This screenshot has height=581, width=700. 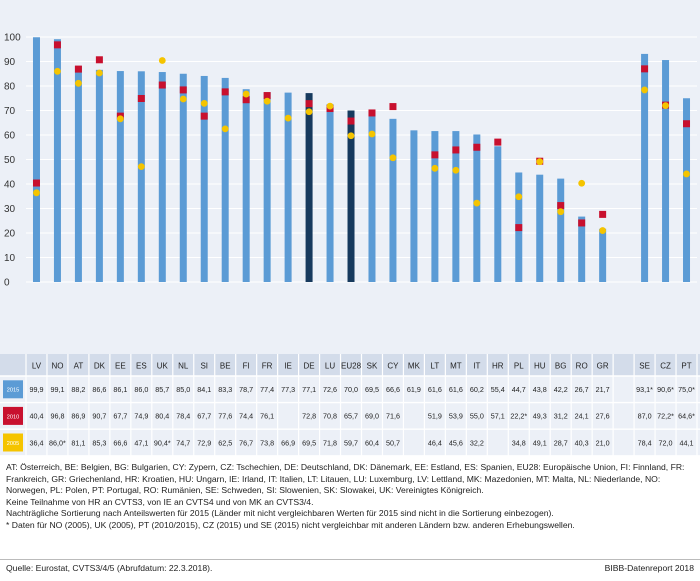 What do you see at coordinates (686, 416) in the screenshot?
I see `table-cell: 64,6*` at bounding box center [686, 416].